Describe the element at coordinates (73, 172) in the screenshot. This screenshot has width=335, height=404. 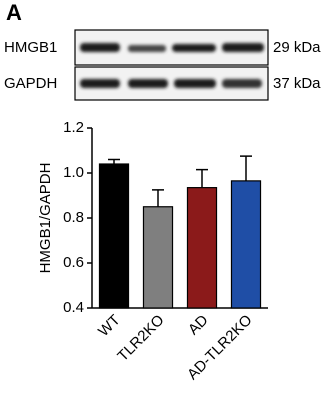
I see `y-tick-label: 1.0` at that location.